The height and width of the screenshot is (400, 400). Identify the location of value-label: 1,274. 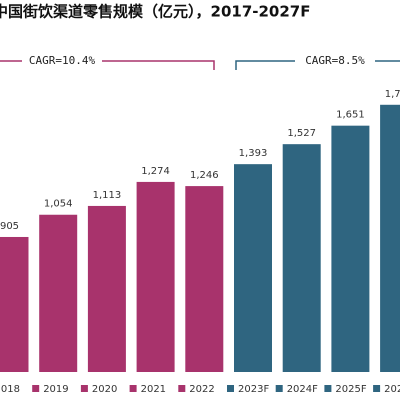
(155, 171).